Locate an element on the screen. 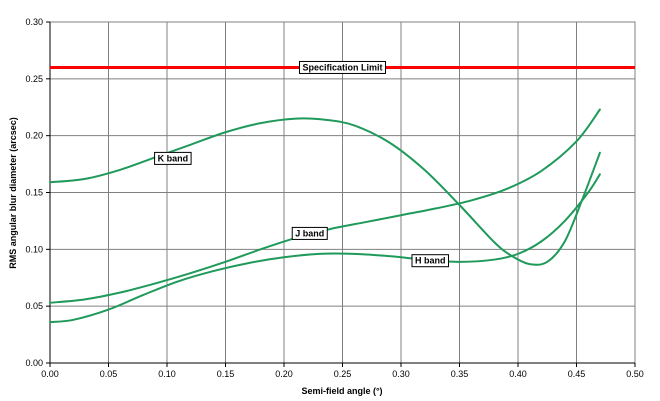 The height and width of the screenshot is (401, 660). series-label-j-band: J band is located at coordinates (309, 233).